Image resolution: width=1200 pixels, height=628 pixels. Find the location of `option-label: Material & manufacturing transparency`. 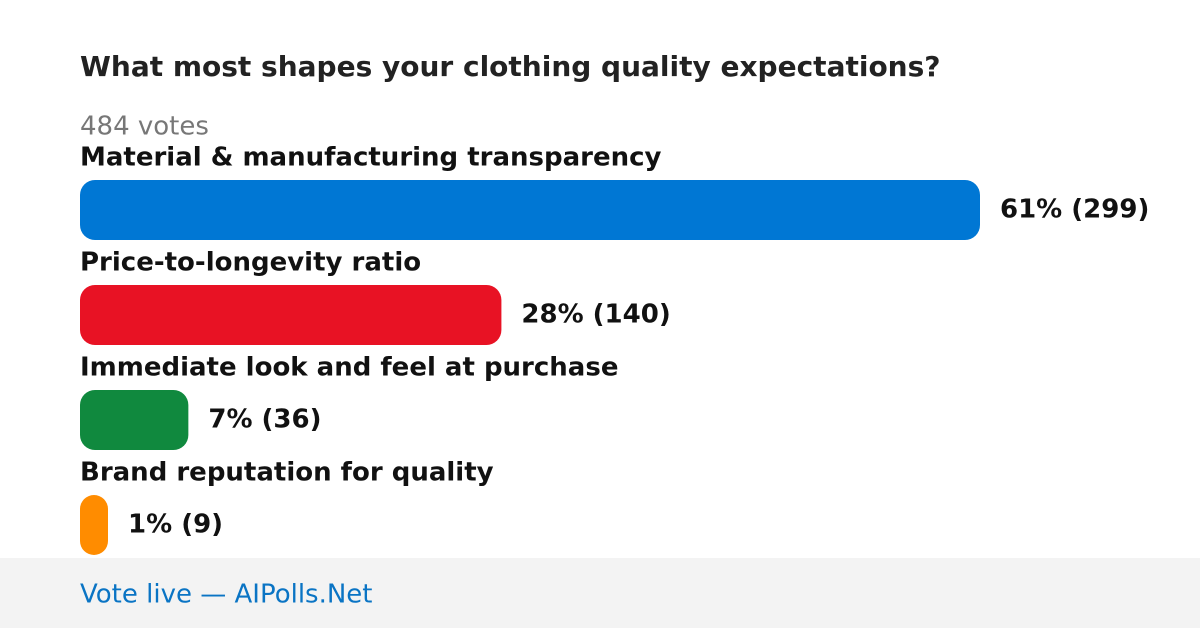

option-label: Material & manufacturing transparency is located at coordinates (371, 158).